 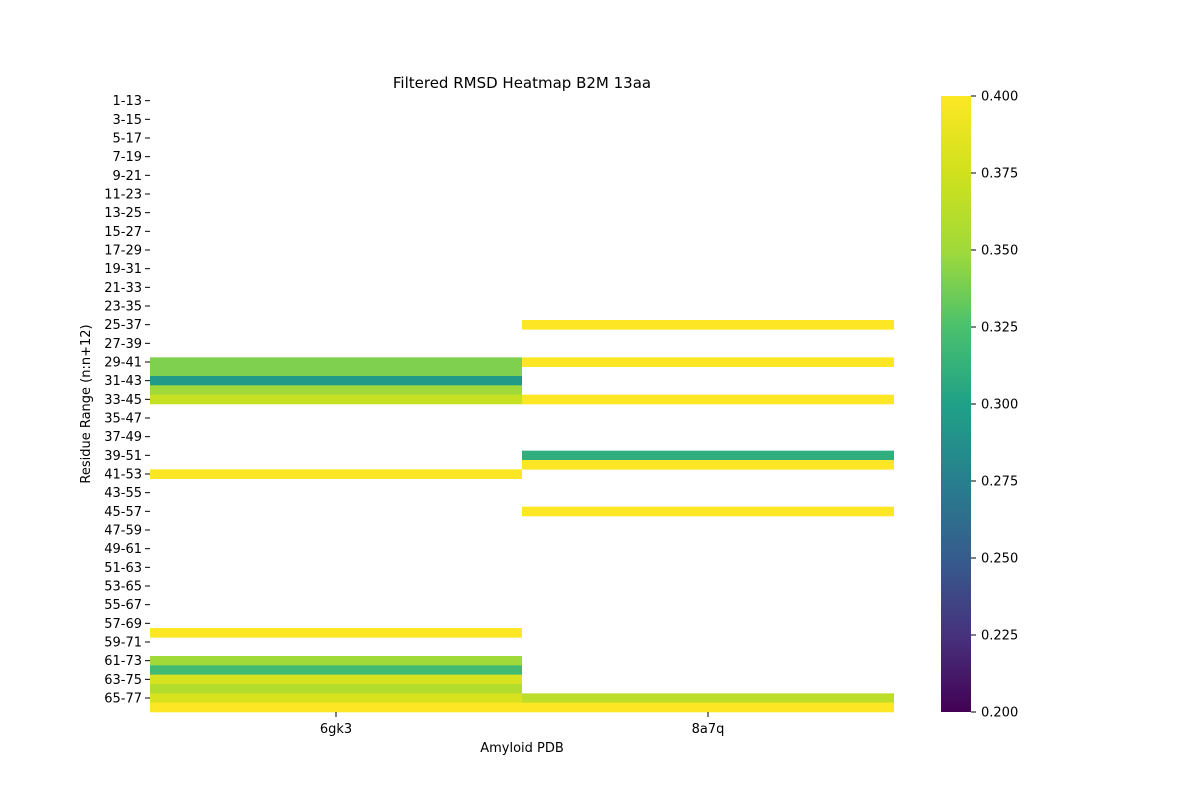 What do you see at coordinates (336, 729) in the screenshot?
I see `x-tick-label: 6gk3` at bounding box center [336, 729].